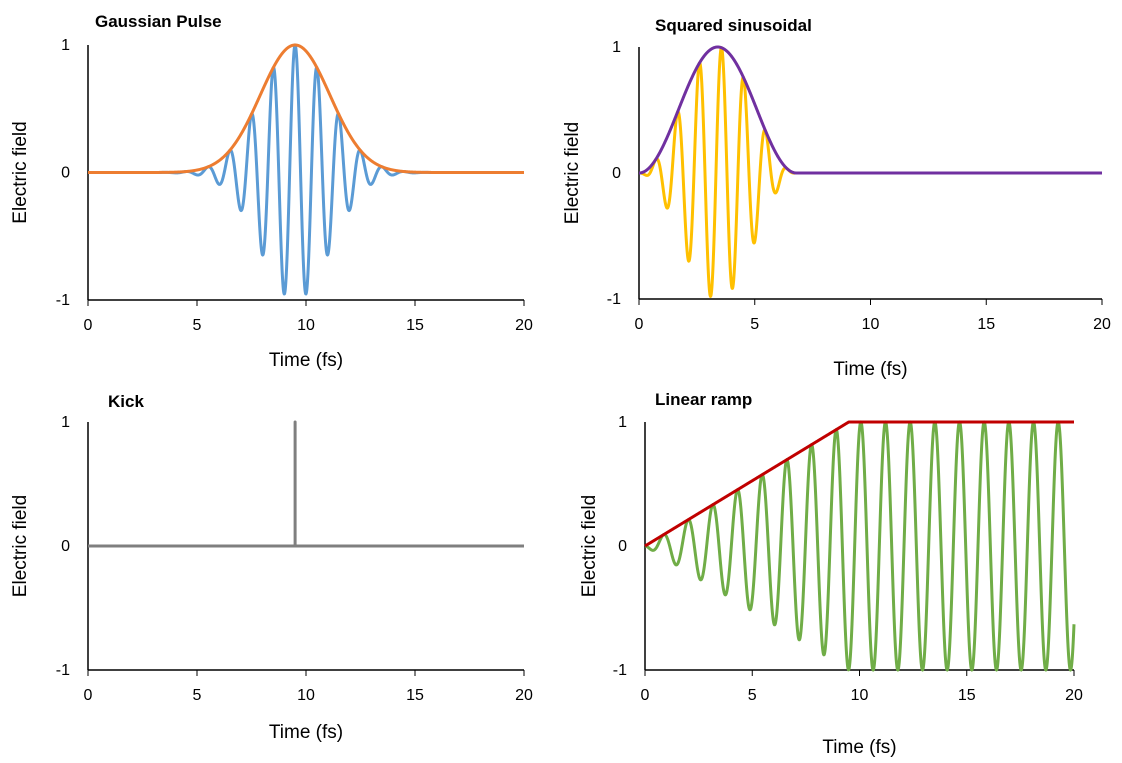  I want to click on chart-title: Squared sinusoidal, so click(733, 25).